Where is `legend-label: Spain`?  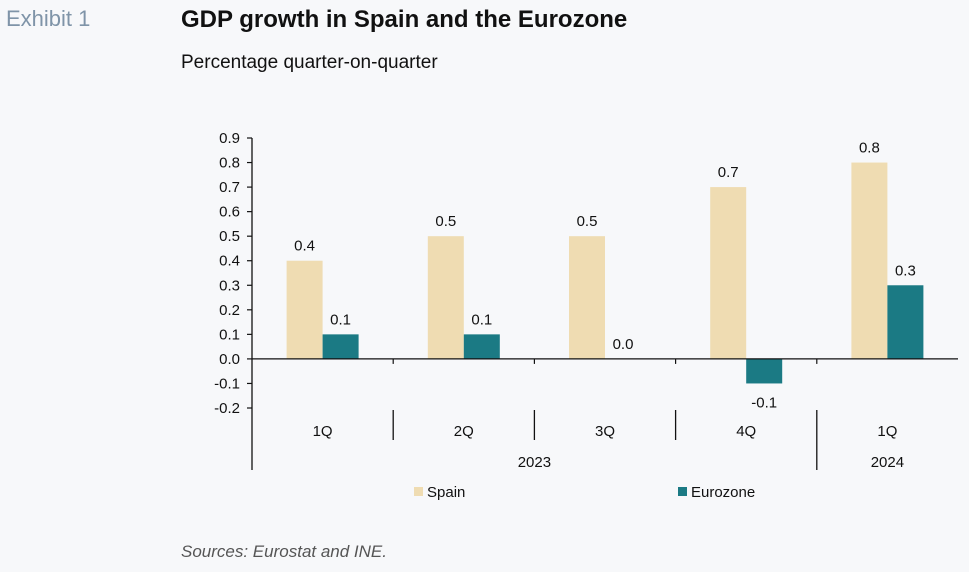
legend-label: Spain is located at coordinates (446, 492).